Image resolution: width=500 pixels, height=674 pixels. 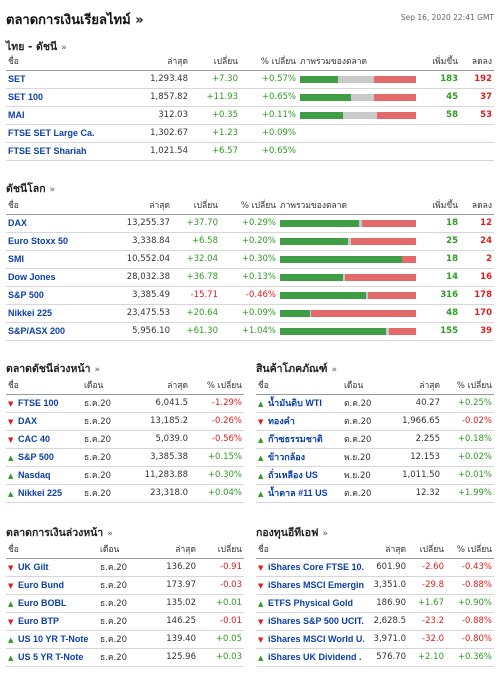 What do you see at coordinates (250, 97) in the screenshot?
I see `table-row: SET 100 1,857.82 +11.93 +0.65% 45 37` at bounding box center [250, 97].